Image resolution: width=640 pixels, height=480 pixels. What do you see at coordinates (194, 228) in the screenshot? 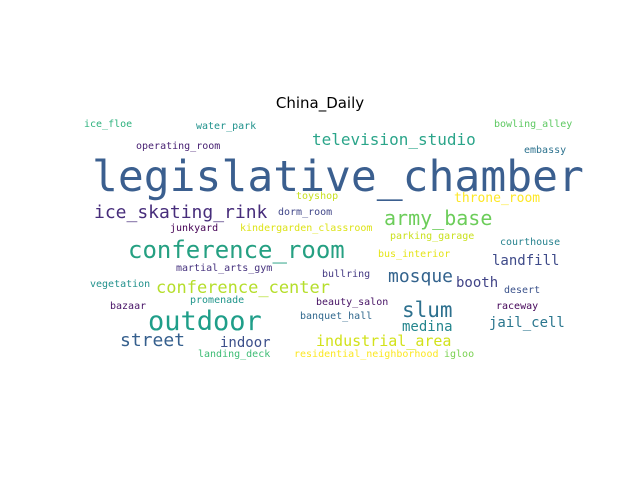
I see `cloud-word-junkyard: junkyard` at bounding box center [194, 228].